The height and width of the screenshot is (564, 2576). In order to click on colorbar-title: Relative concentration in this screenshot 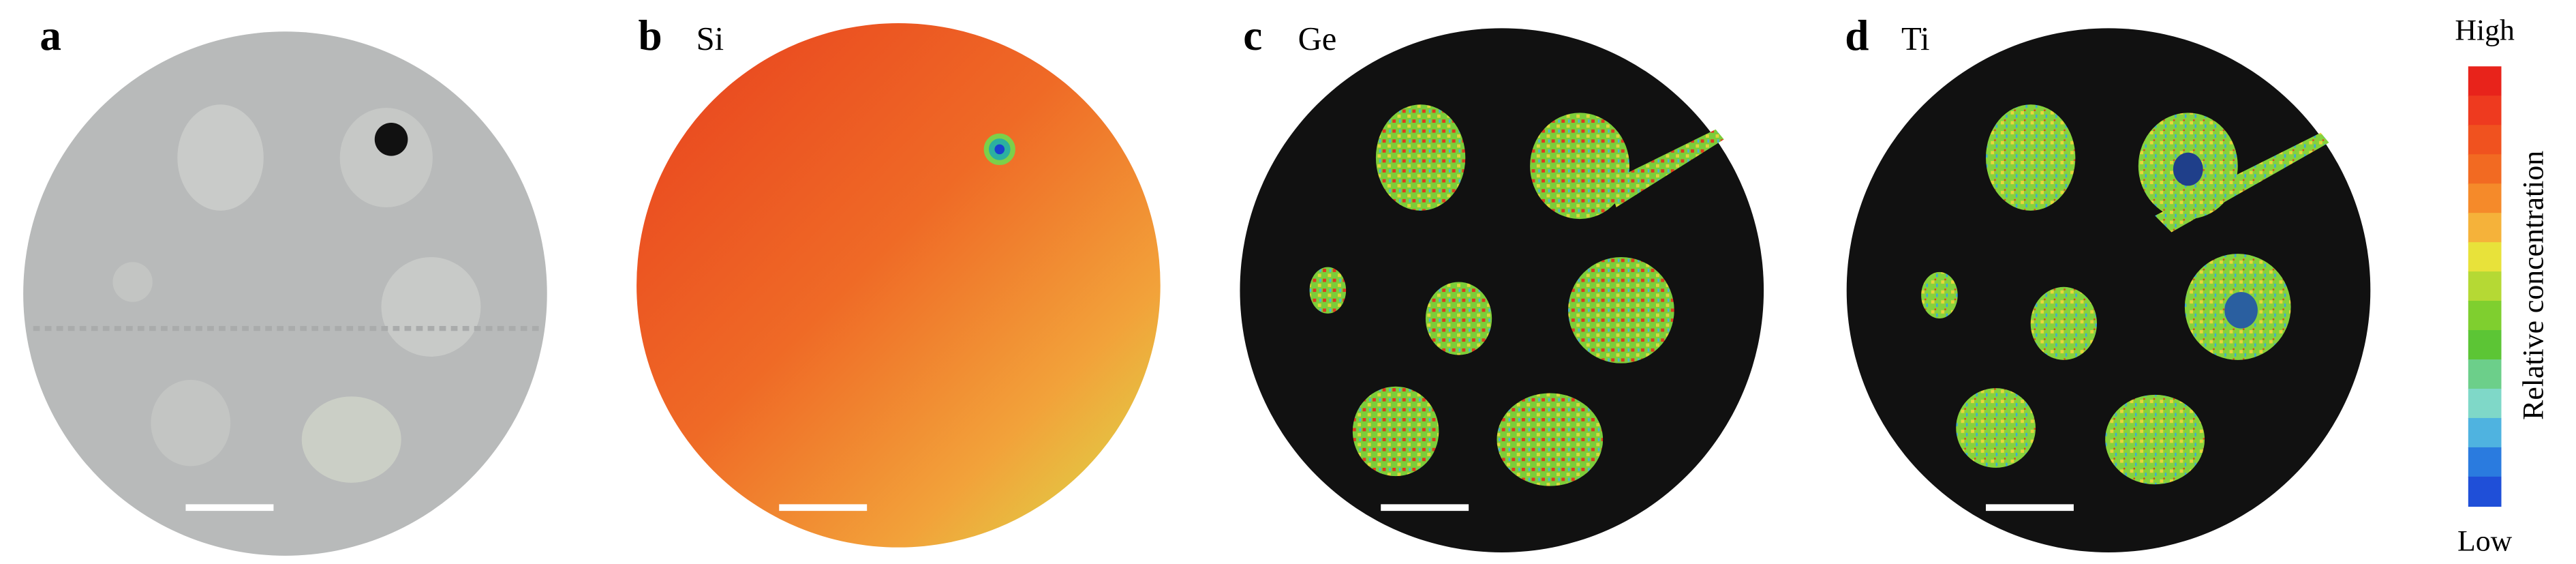, I will do `click(2533, 285)`.